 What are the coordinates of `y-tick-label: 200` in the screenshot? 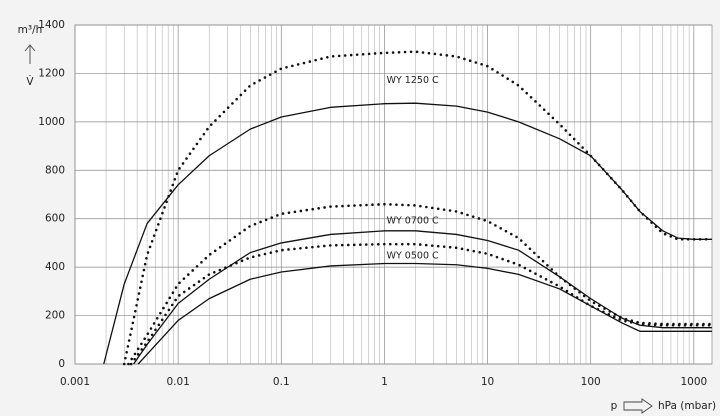 It's located at (55, 316).